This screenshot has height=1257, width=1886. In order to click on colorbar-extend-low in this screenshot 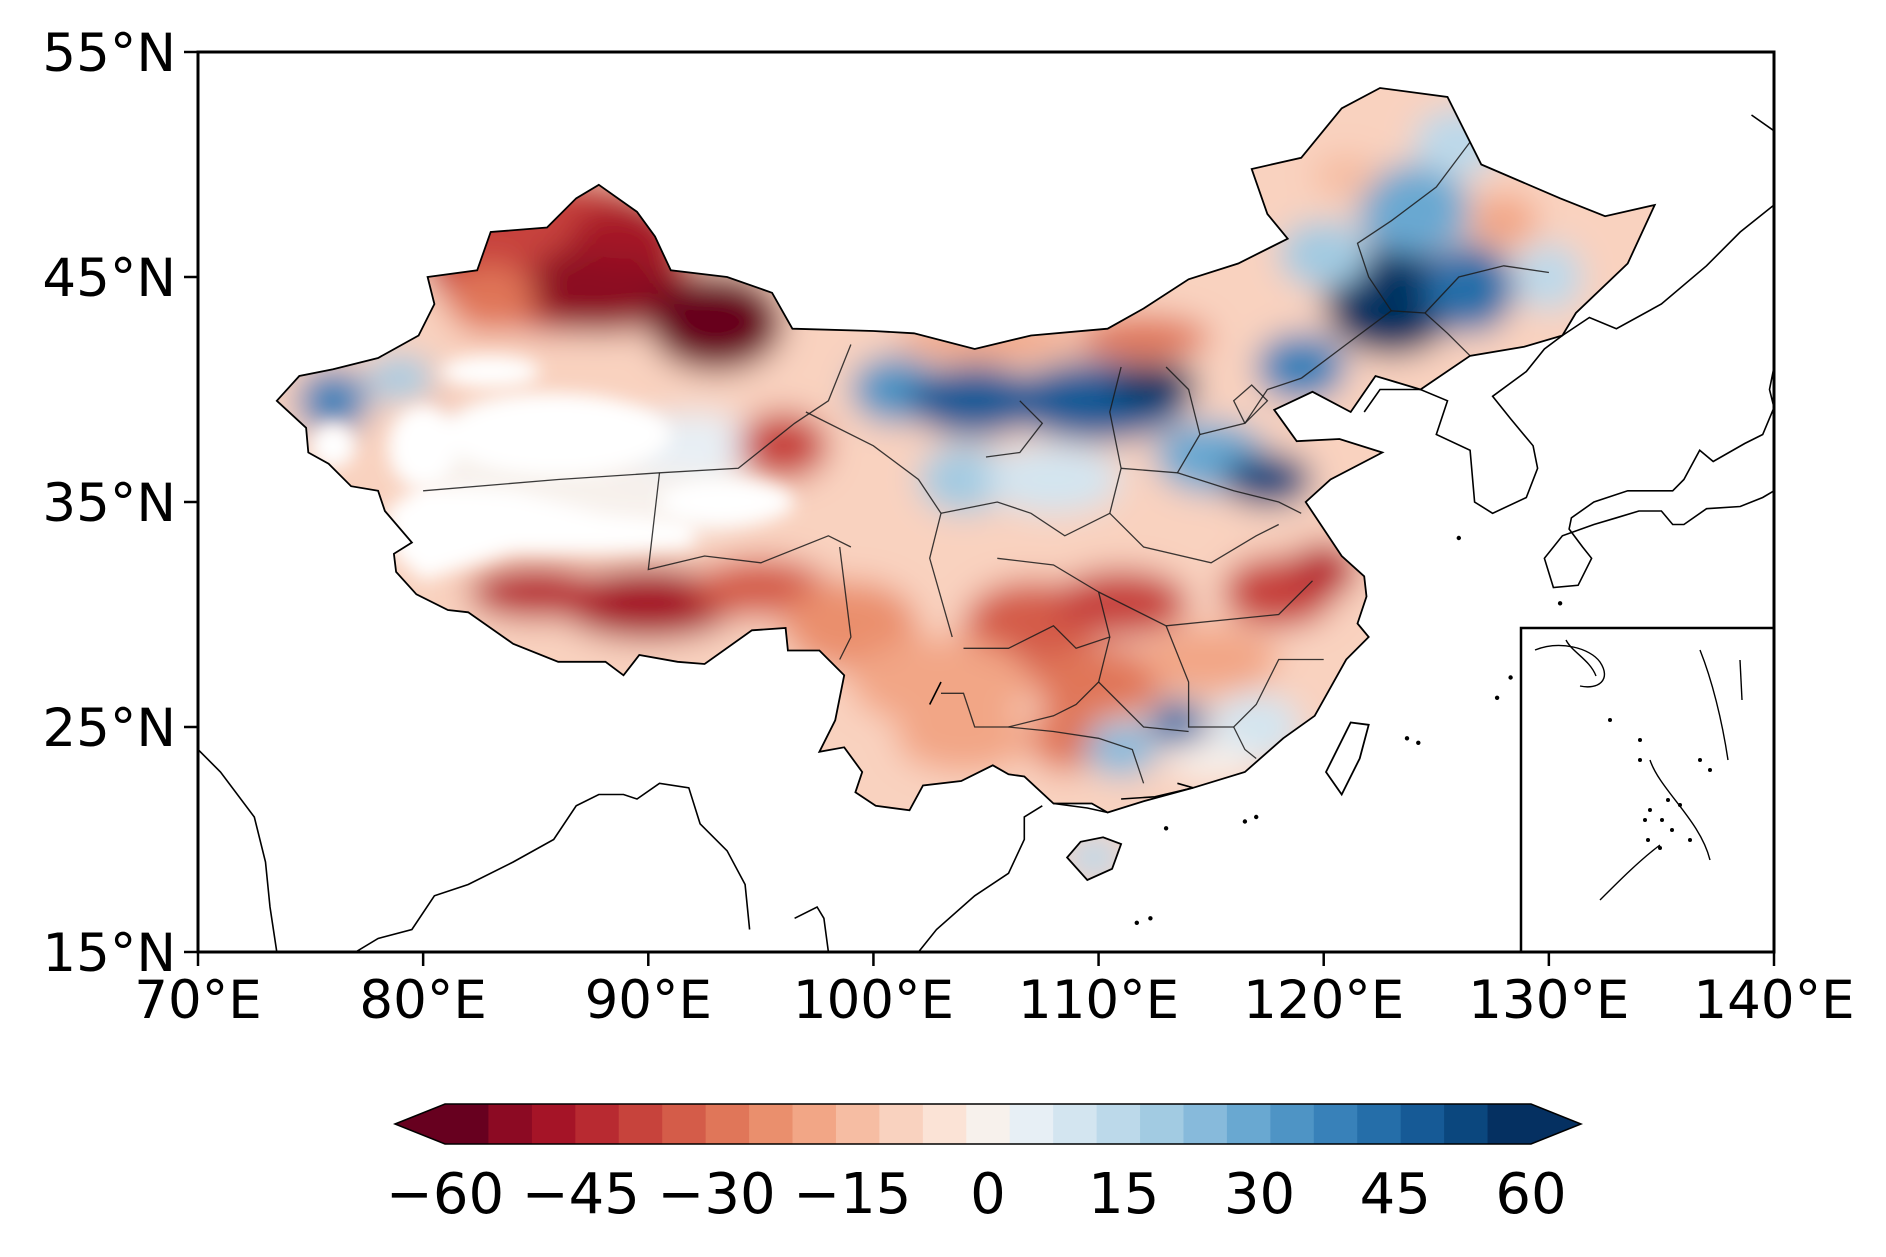, I will do `click(420, 1124)`.